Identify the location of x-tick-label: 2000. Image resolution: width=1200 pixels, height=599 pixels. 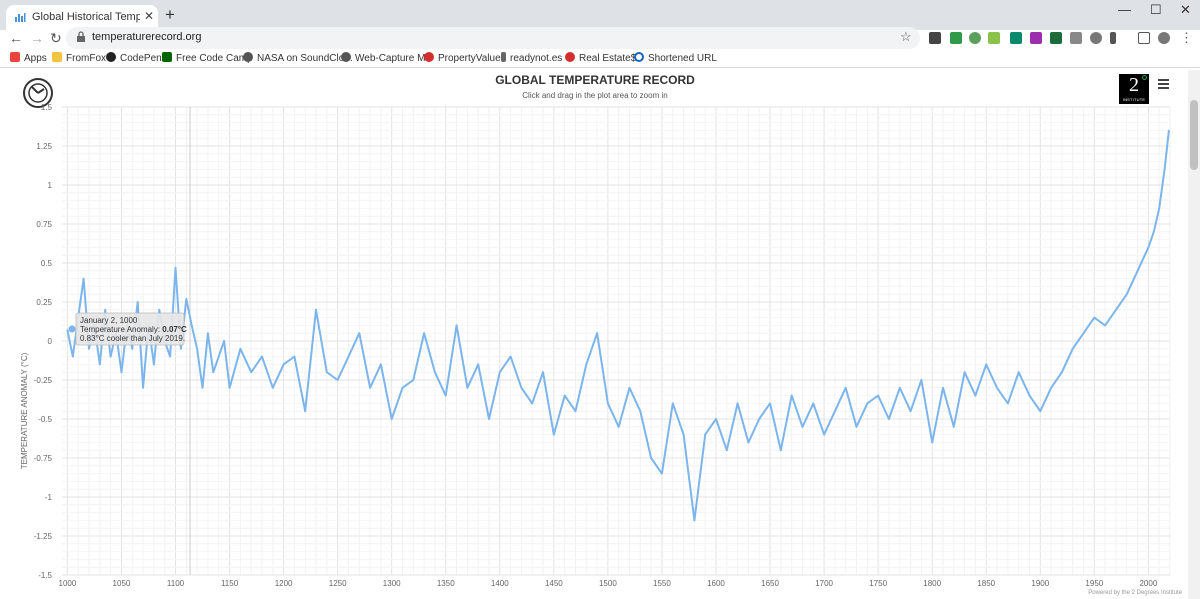
(1148, 583).